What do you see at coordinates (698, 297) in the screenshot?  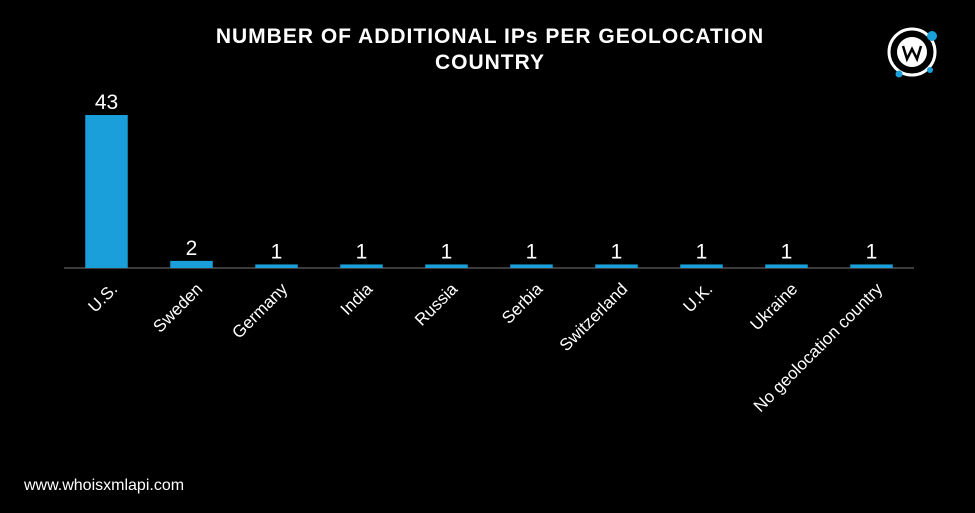 I see `x-tick-label: U.K.` at bounding box center [698, 297].